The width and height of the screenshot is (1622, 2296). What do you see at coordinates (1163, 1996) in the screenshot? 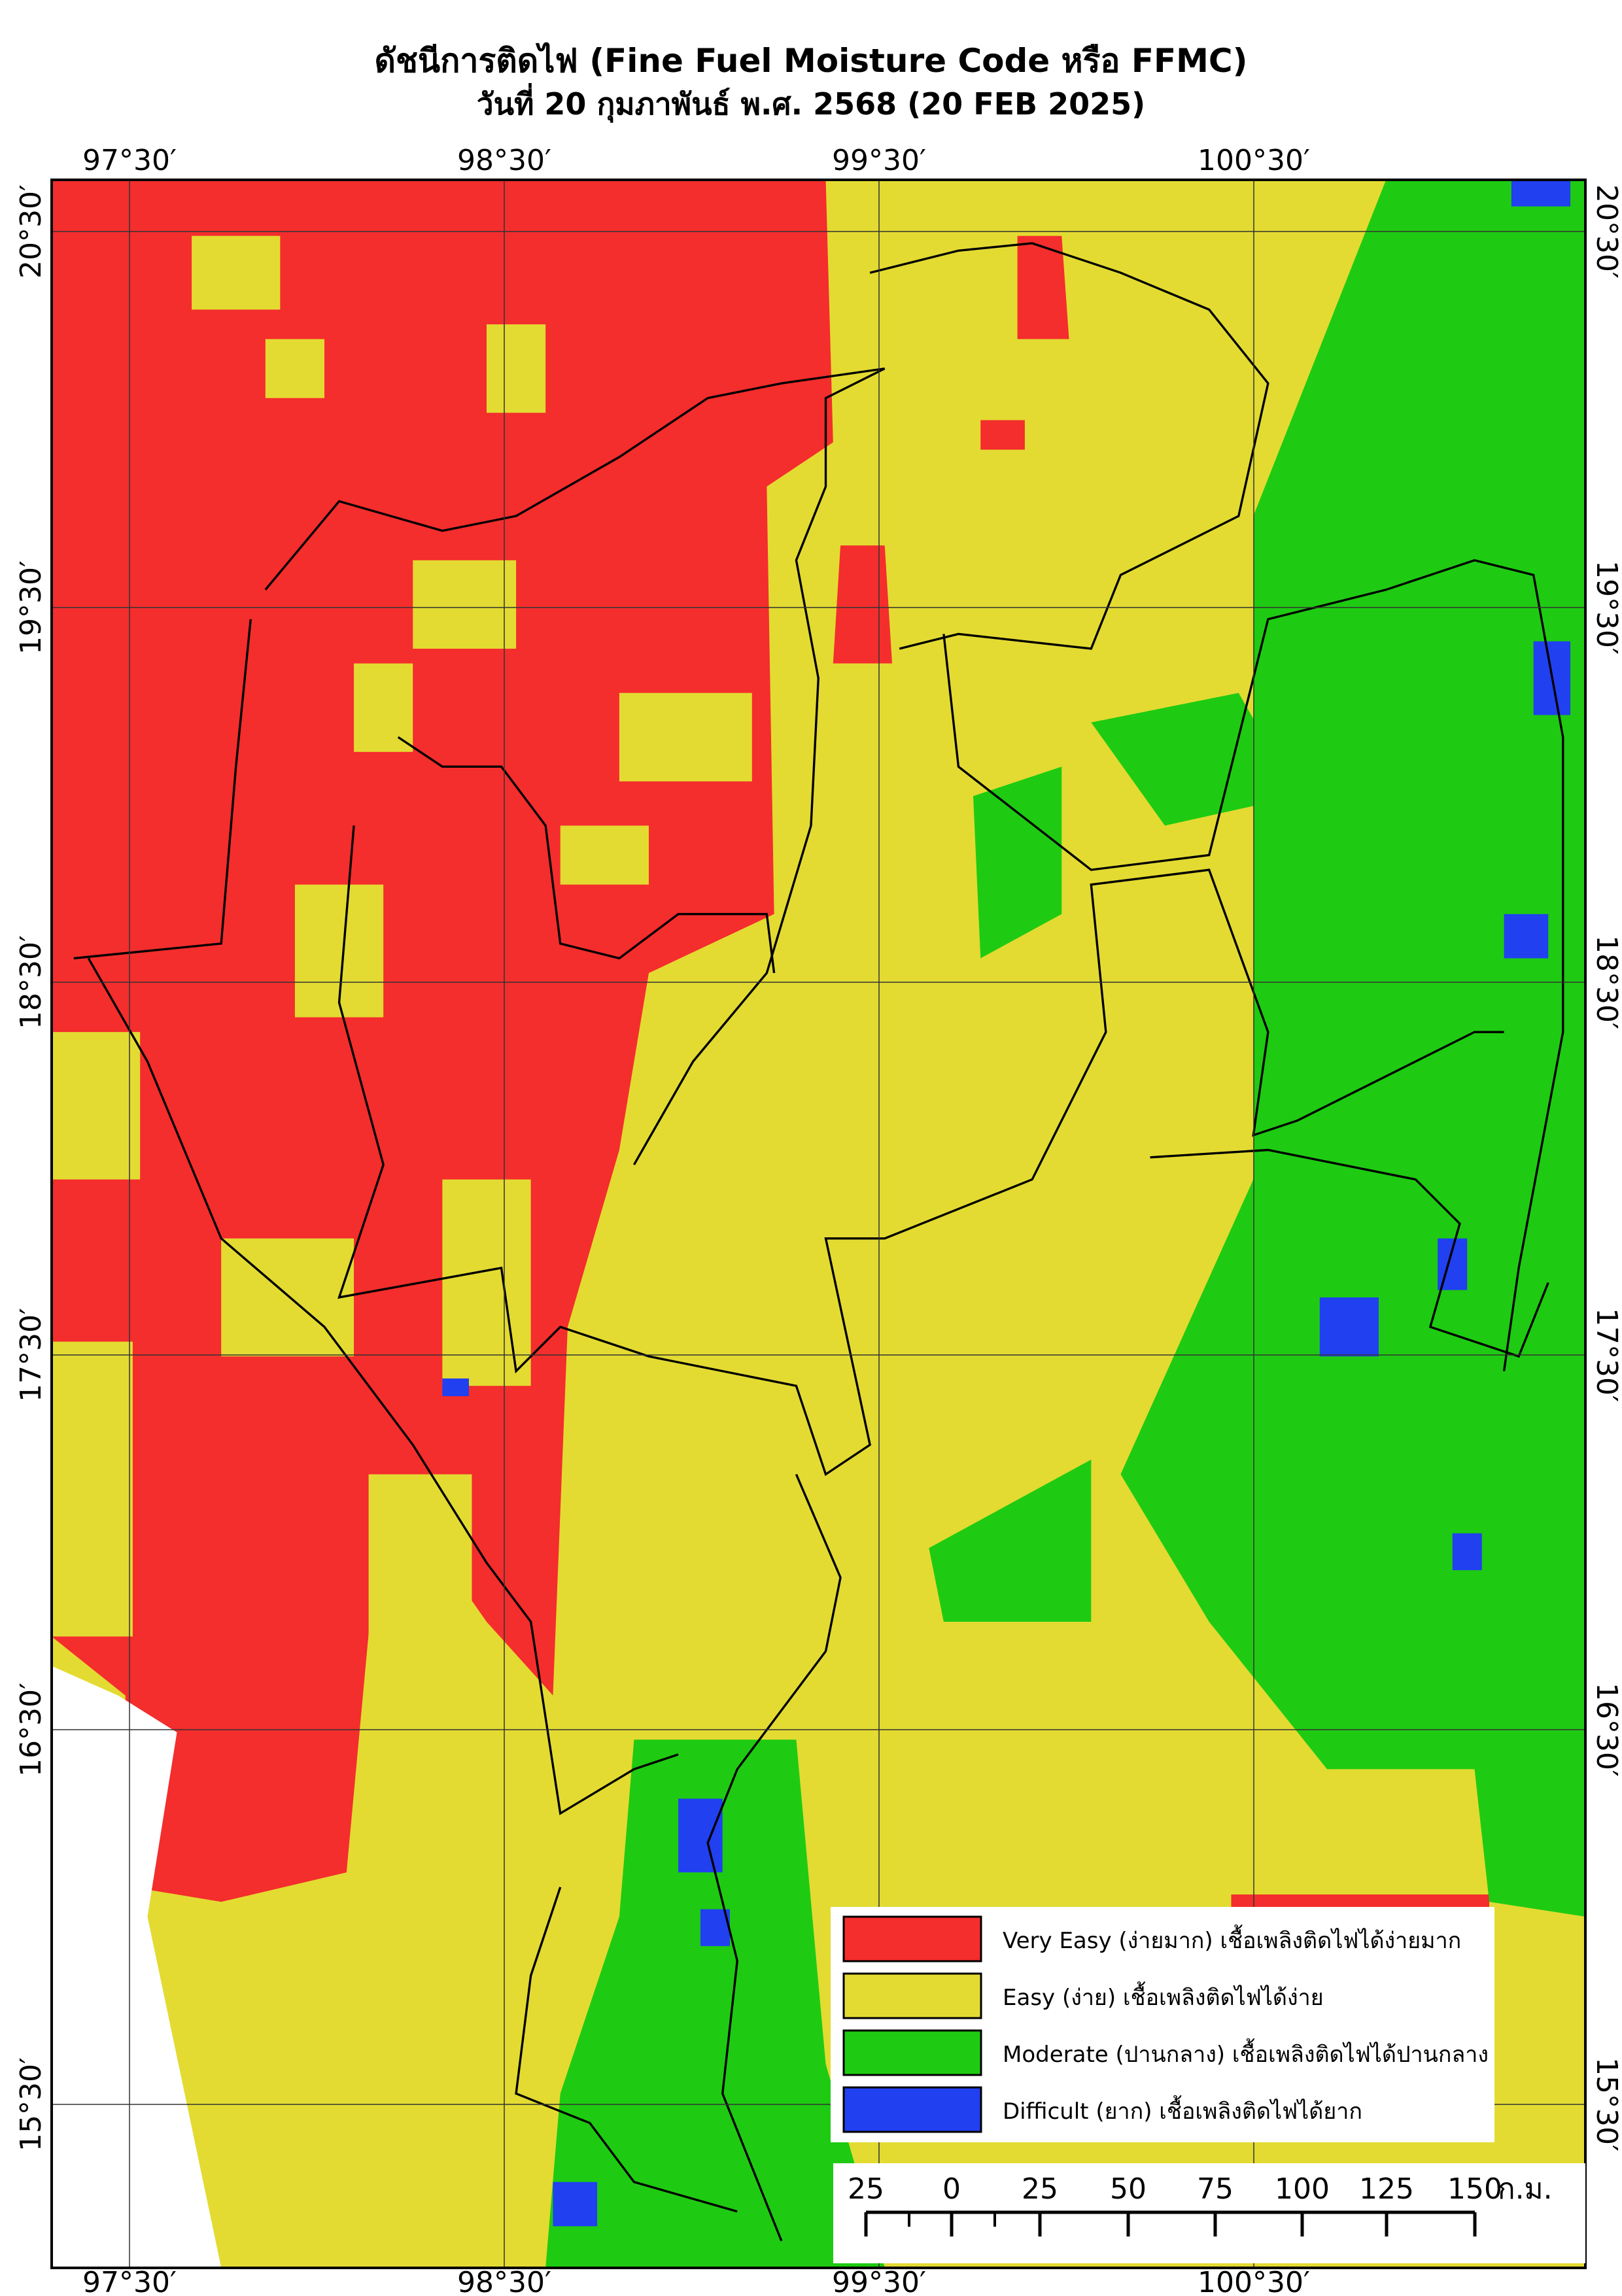
I see `legend-label: Easy (ง่าย) เชื้อเพลิงติดไฟได้ง่าย` at bounding box center [1163, 1996].